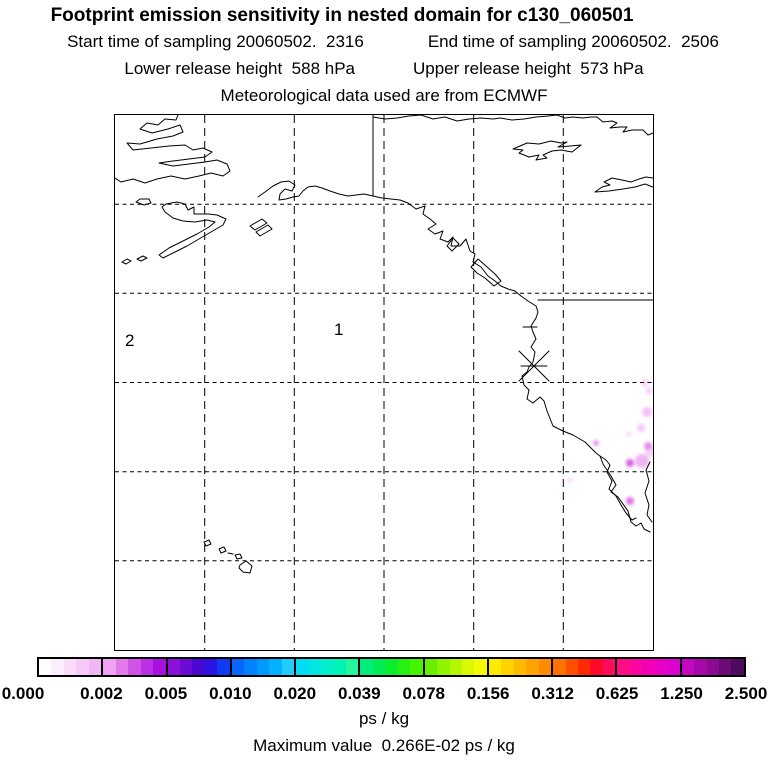 Image resolution: width=768 pixels, height=768 pixels. What do you see at coordinates (547, 150) in the screenshot?
I see `coastline-victoria-island` at bounding box center [547, 150].